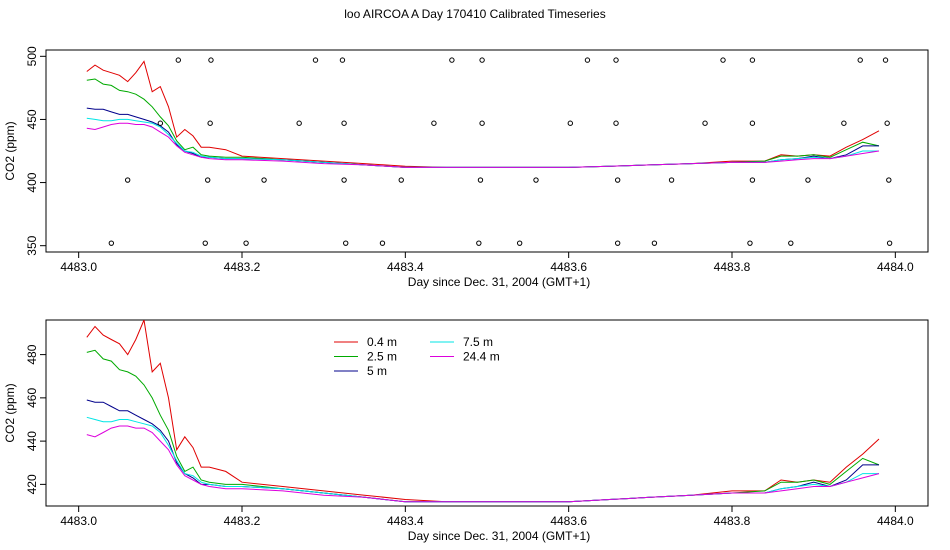  Describe the element at coordinates (382, 357) in the screenshot. I see `legend-label: 2.5 m` at that location.